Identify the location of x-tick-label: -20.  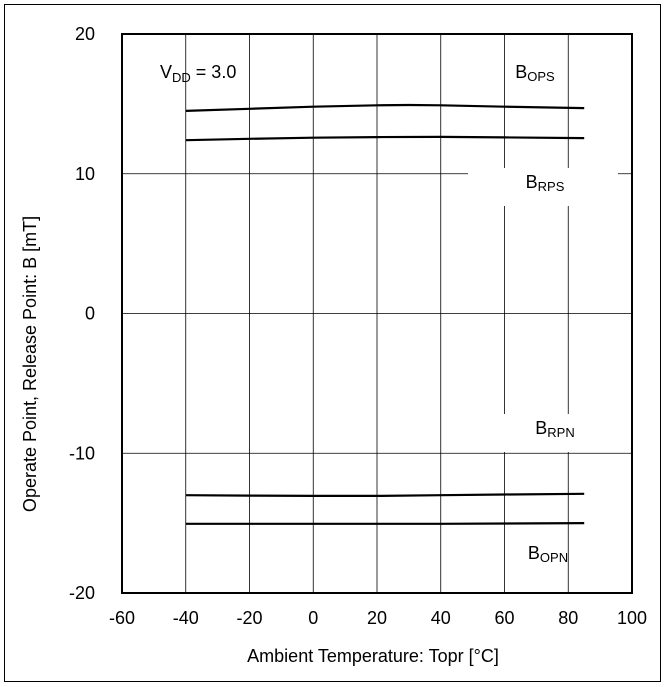
(249, 618).